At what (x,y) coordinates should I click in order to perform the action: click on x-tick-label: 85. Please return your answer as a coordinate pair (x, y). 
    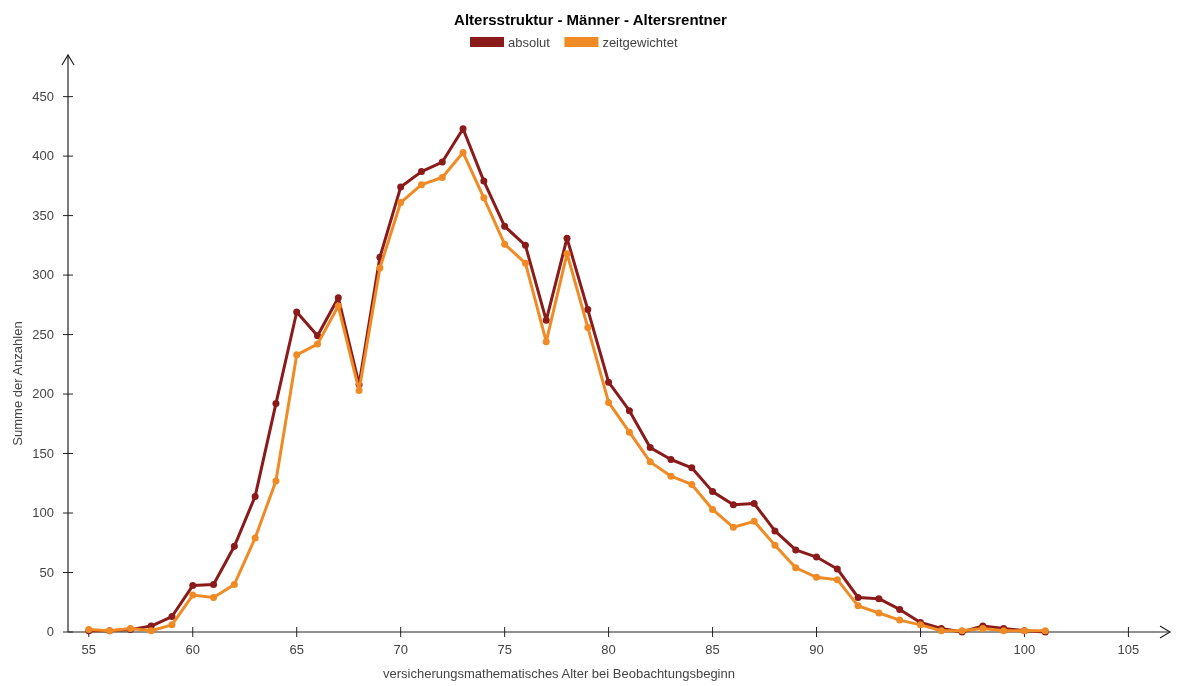
    Looking at the image, I should click on (712, 649).